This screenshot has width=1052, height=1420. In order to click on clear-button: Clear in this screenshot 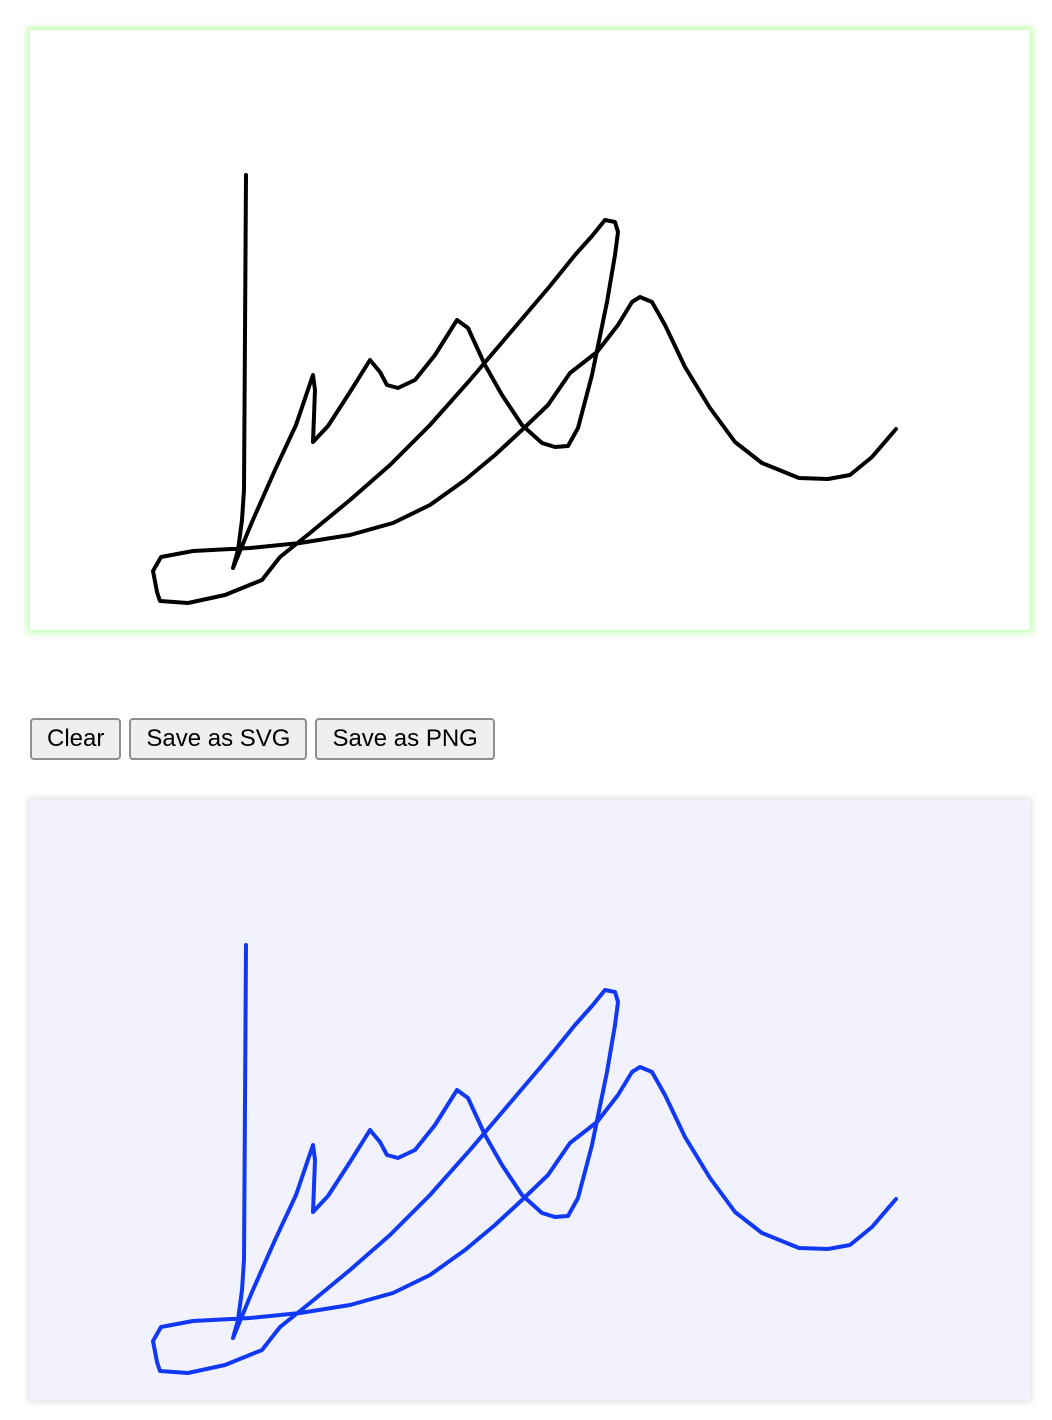, I will do `click(76, 739)`.